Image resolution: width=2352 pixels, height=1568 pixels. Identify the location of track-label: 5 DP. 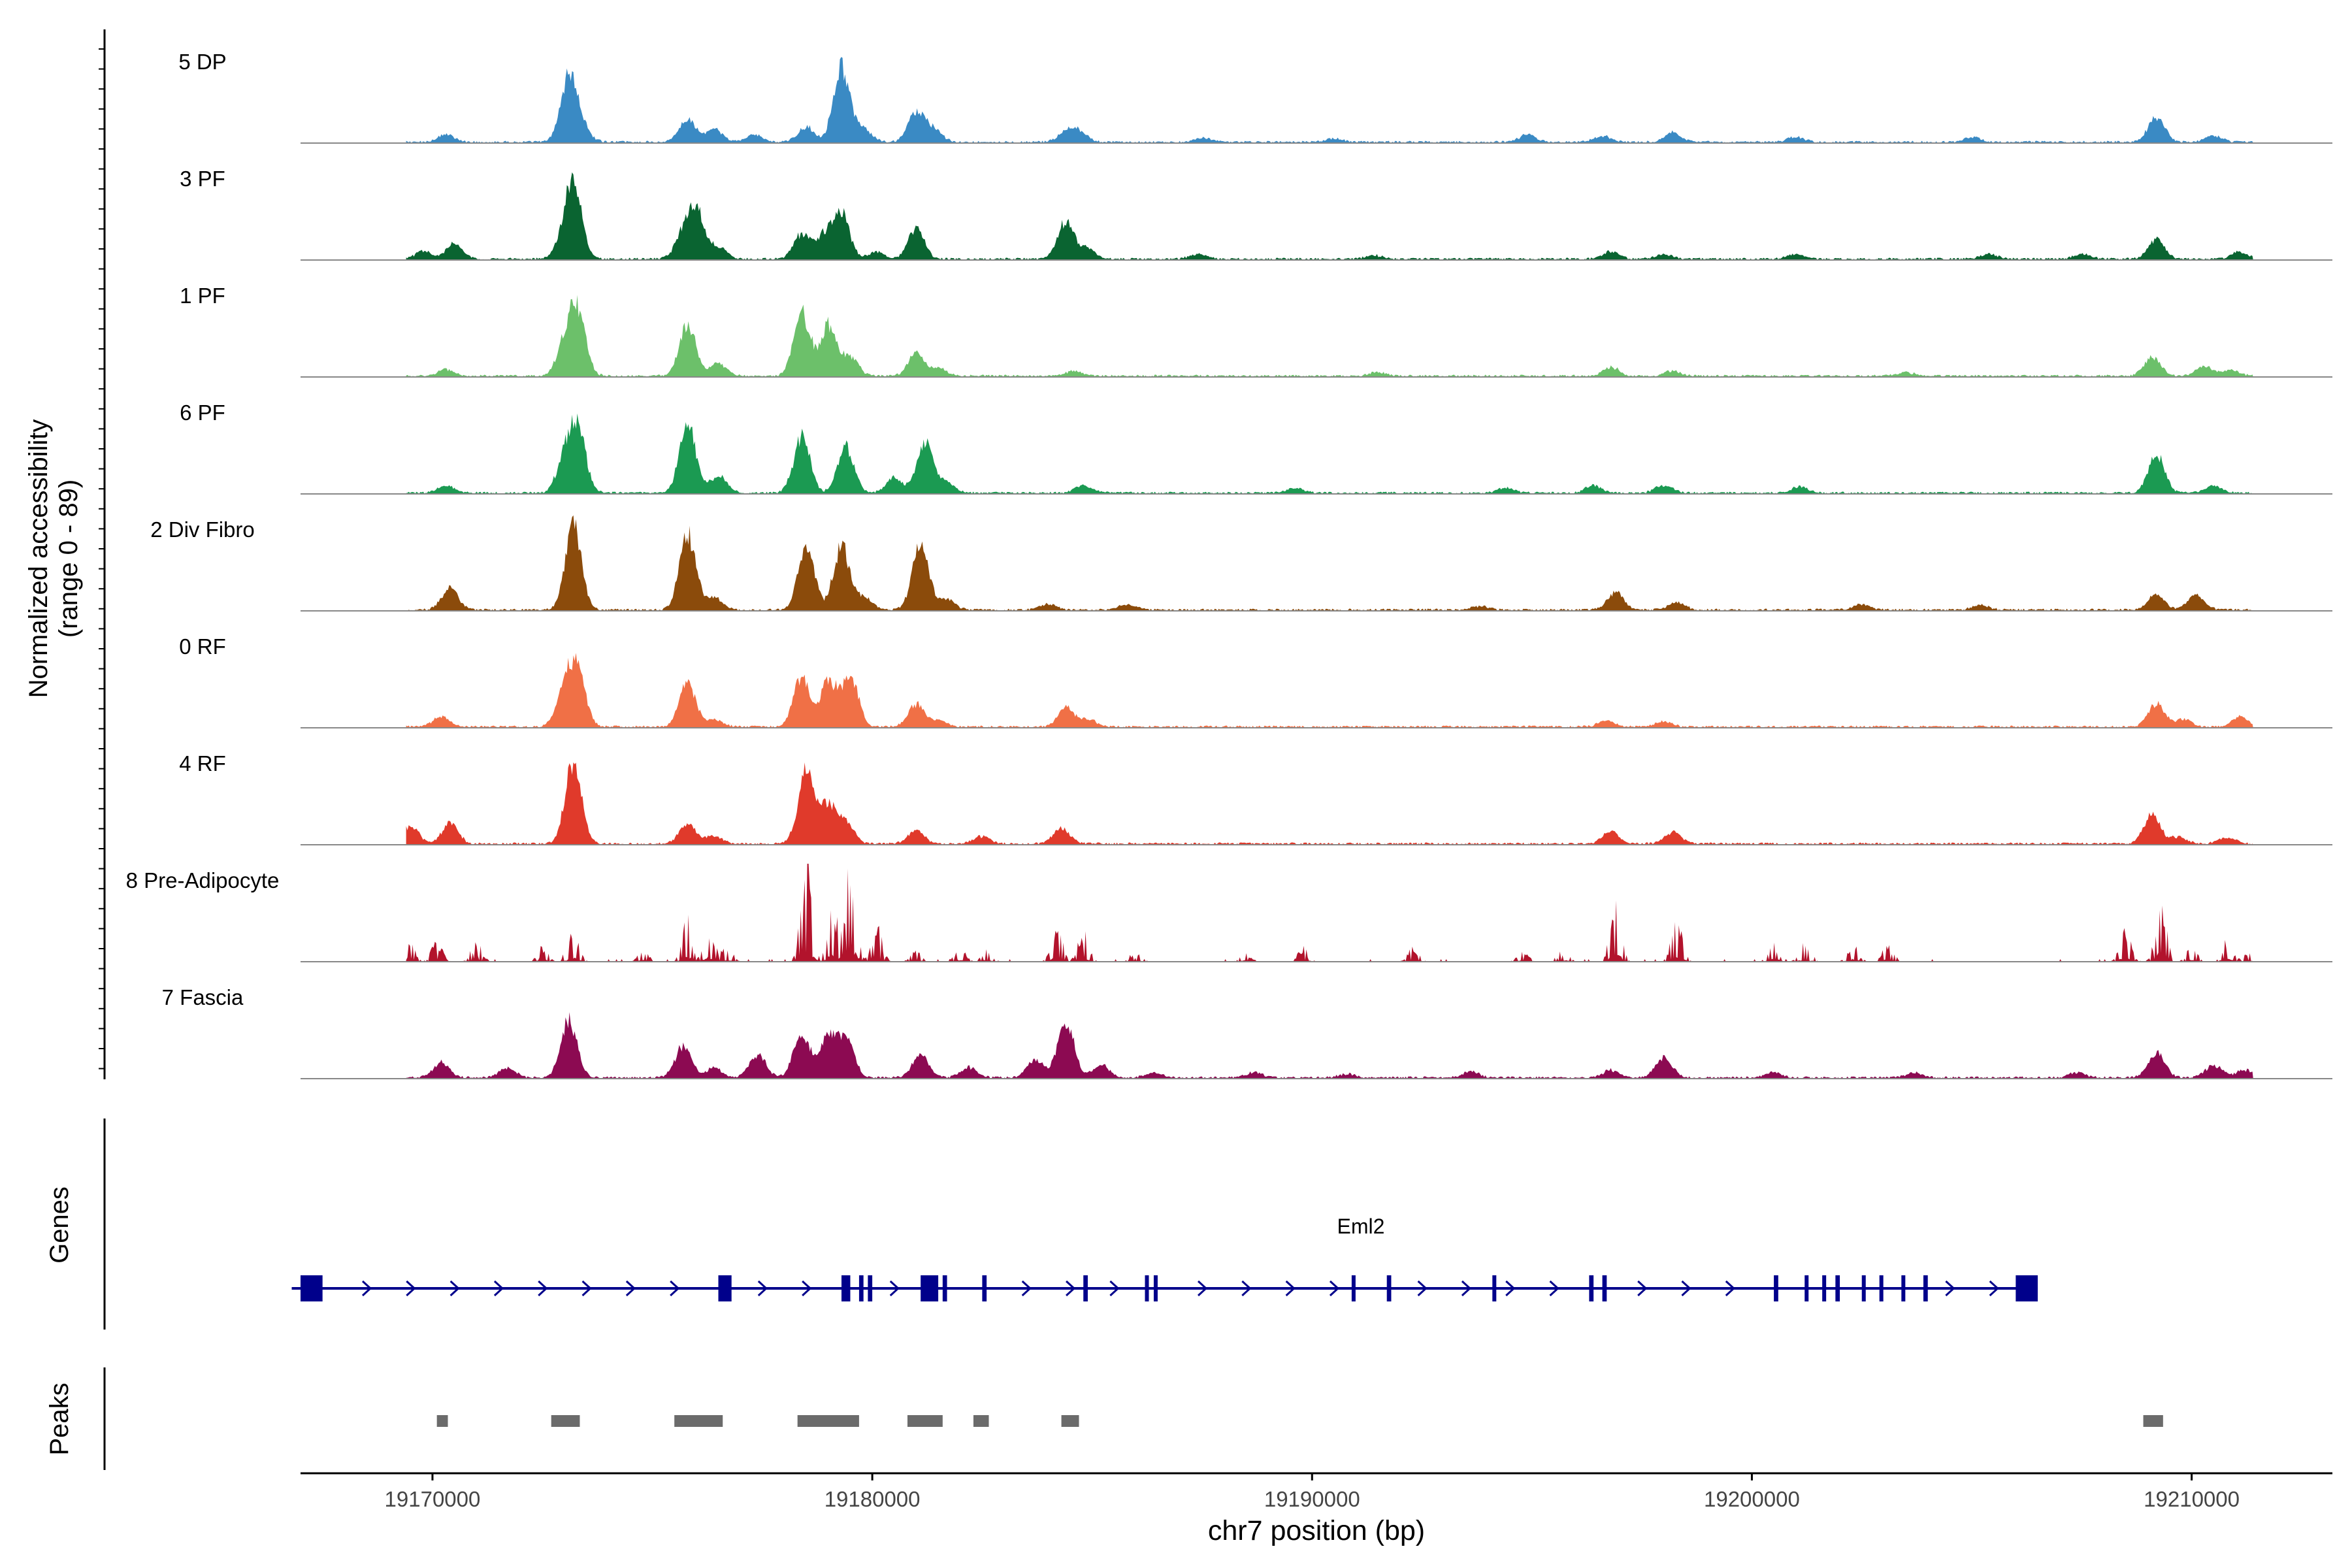
(202, 62).